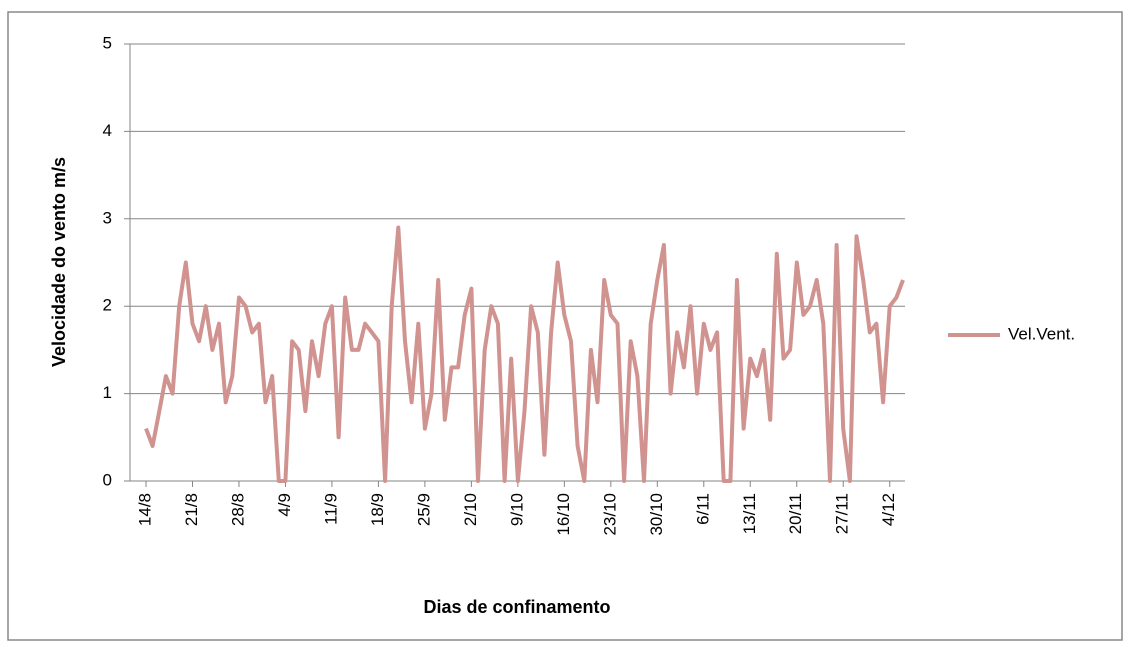  What do you see at coordinates (749, 513) in the screenshot?
I see `x-tick-label: 13/11` at bounding box center [749, 513].